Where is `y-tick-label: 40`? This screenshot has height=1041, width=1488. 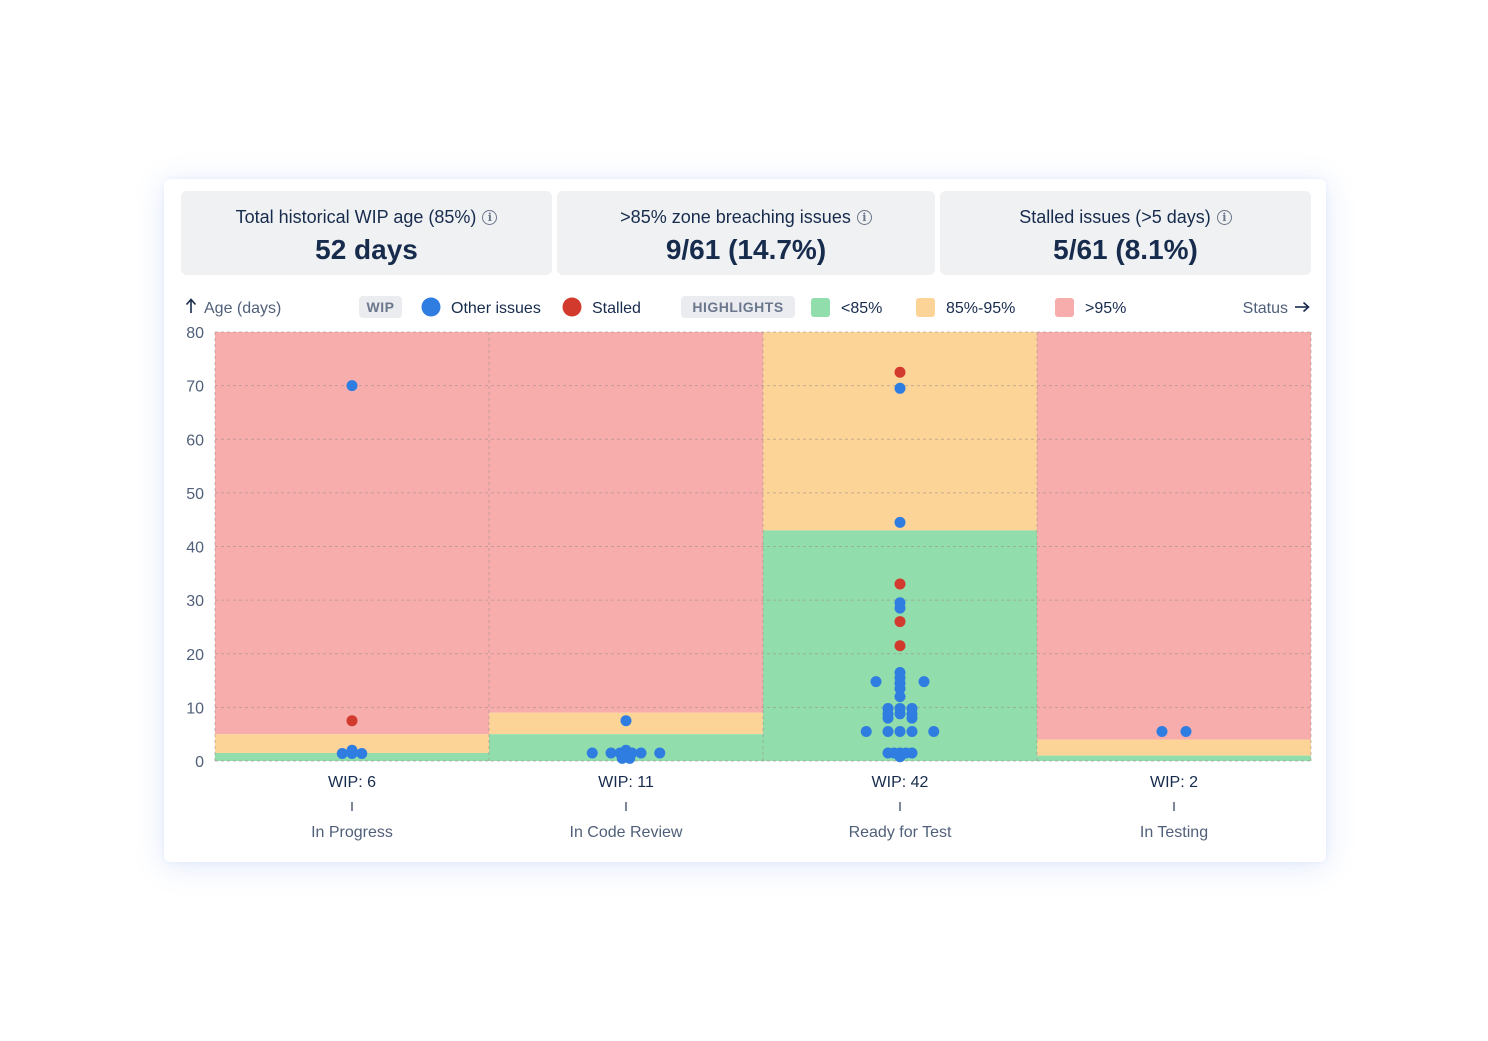
y-tick-label: 40 is located at coordinates (195, 548).